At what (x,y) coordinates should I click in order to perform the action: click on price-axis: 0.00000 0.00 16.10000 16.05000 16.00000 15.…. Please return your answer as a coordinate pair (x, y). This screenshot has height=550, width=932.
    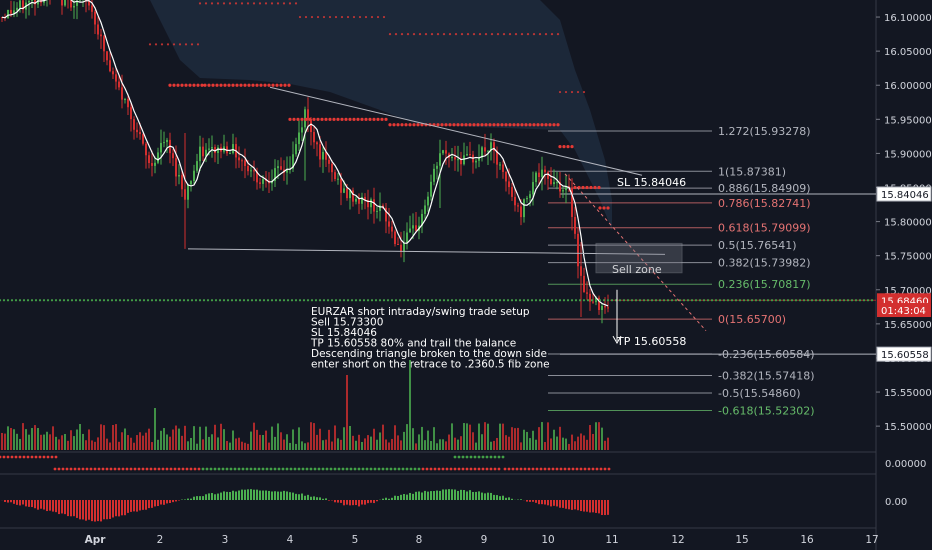
    Looking at the image, I should click on (904, 260).